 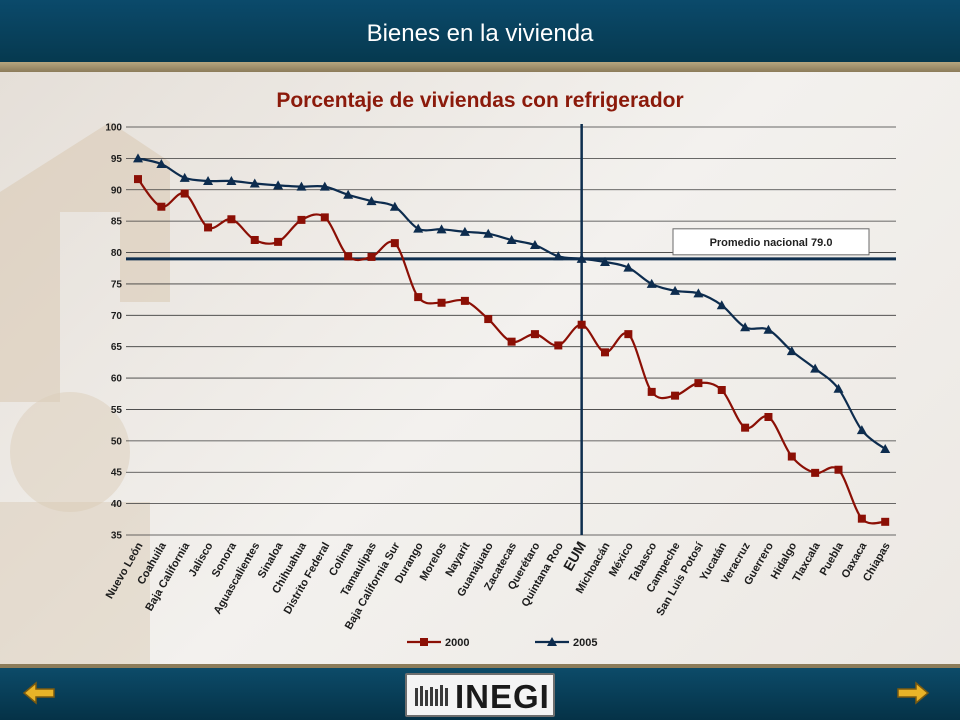 What do you see at coordinates (479, 100) in the screenshot?
I see `chart-title: Porcentaje de viviendas con refrigerador` at bounding box center [479, 100].